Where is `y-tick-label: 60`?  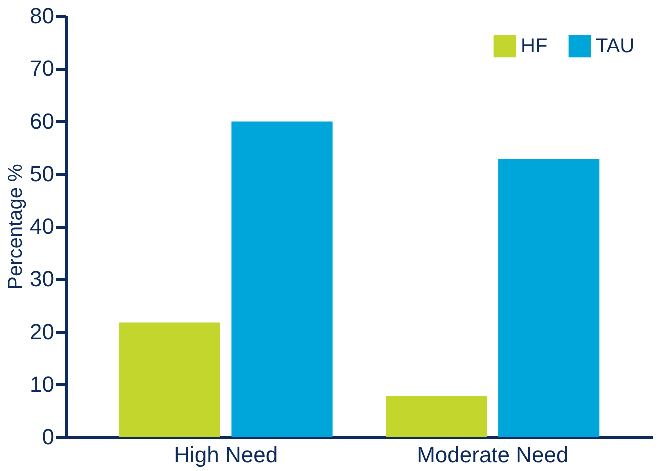 y-tick-label: 60 is located at coordinates (42, 121).